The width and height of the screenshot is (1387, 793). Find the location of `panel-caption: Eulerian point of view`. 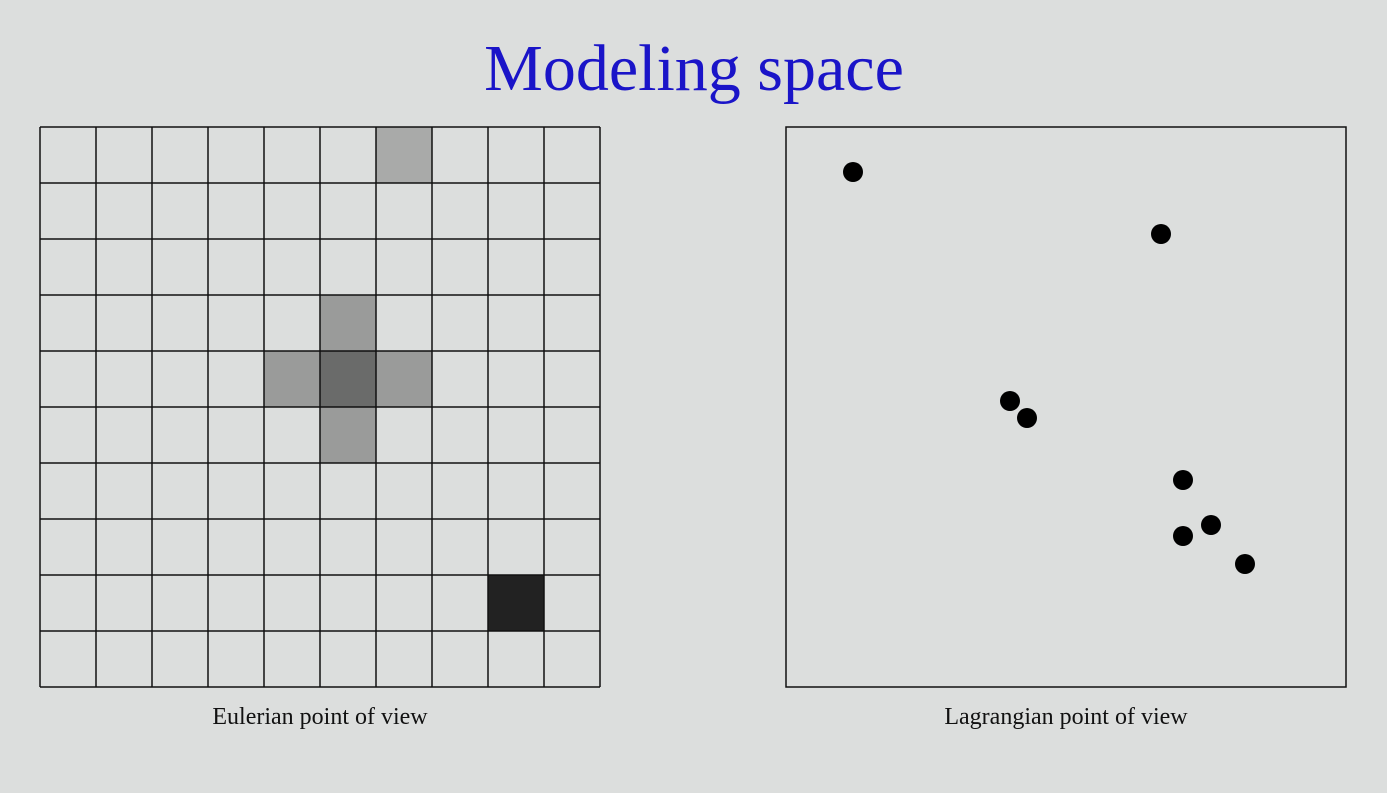

panel-caption: Eulerian point of view is located at coordinates (320, 717).